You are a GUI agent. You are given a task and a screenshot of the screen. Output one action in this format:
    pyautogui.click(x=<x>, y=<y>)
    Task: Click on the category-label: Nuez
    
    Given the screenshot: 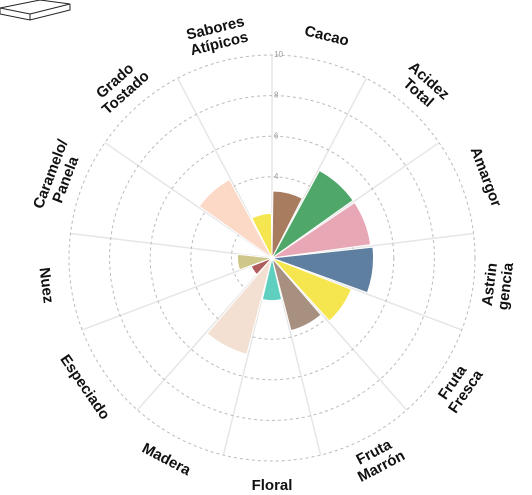 What is the action you would take?
    pyautogui.click(x=46, y=286)
    